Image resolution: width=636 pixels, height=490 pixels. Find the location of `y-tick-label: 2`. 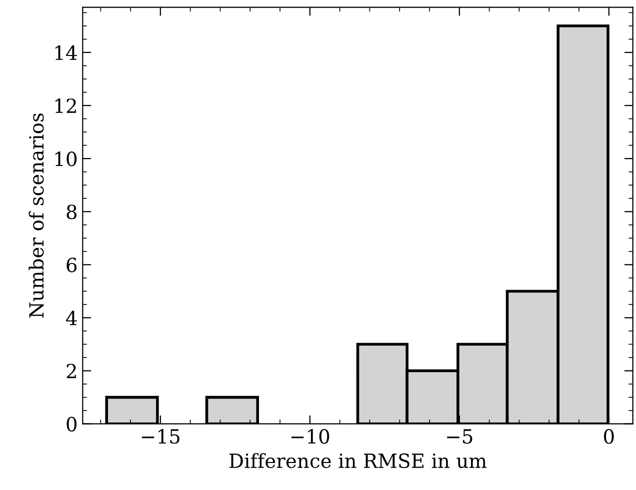

y-tick-label: 2 is located at coordinates (71, 371).